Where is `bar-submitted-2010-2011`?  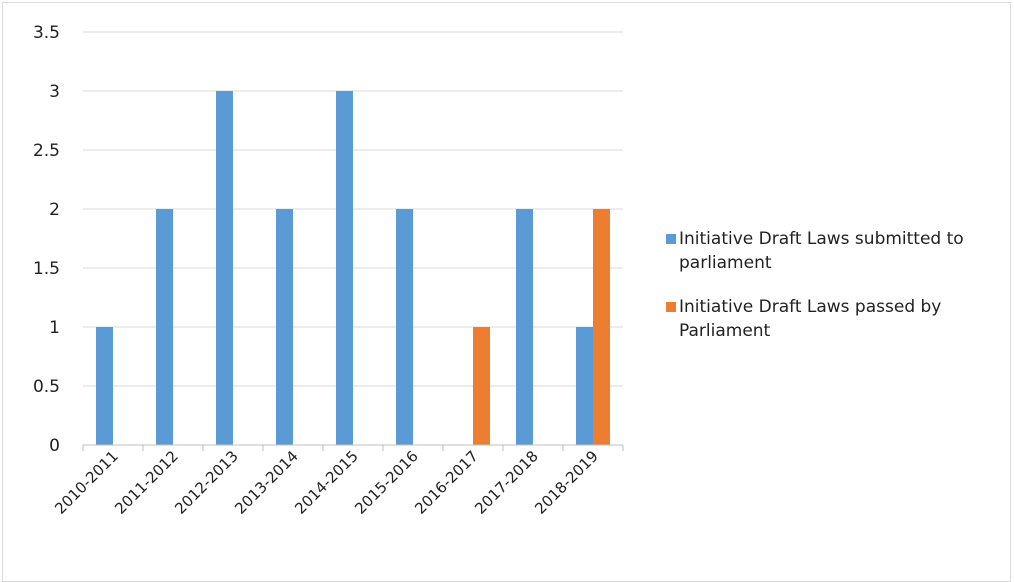 bar-submitted-2010-2011 is located at coordinates (104, 386).